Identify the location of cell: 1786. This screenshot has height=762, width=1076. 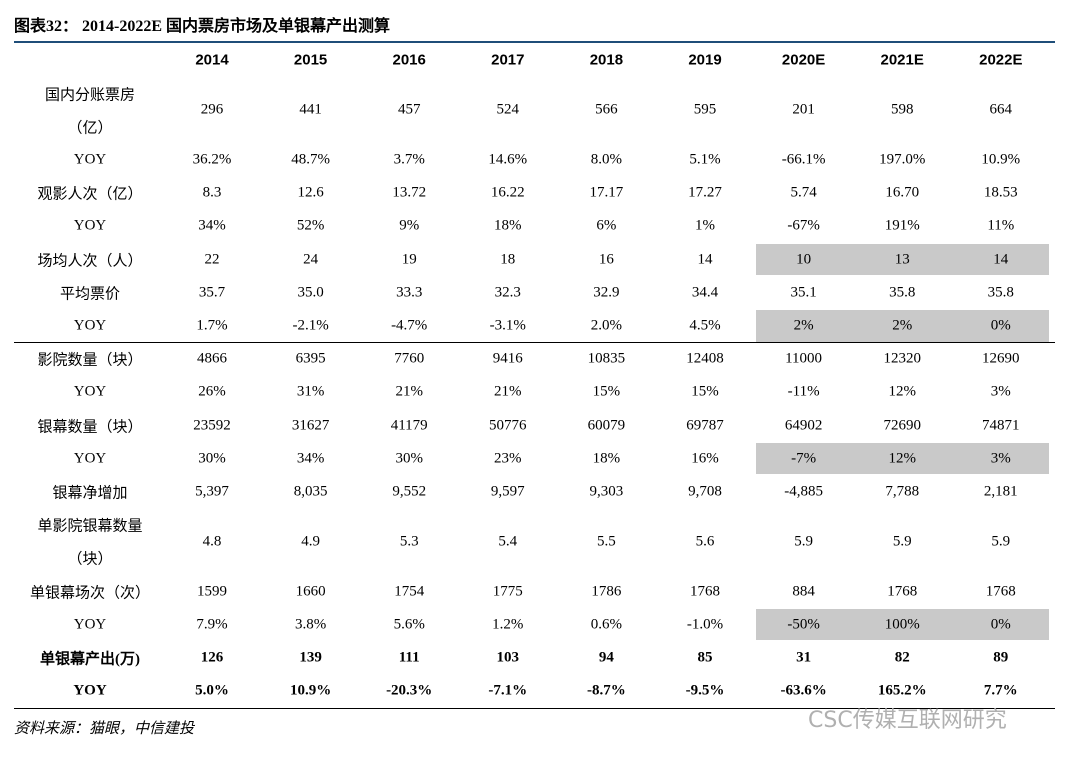
(606, 591).